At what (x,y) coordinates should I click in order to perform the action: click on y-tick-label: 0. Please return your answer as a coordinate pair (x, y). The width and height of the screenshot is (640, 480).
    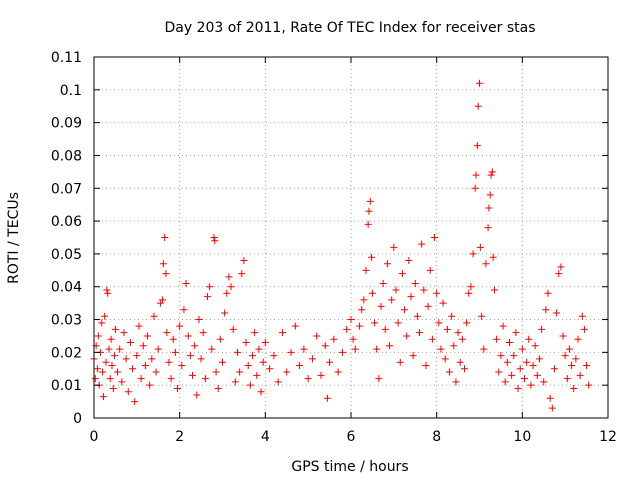
    Looking at the image, I should click on (77, 419).